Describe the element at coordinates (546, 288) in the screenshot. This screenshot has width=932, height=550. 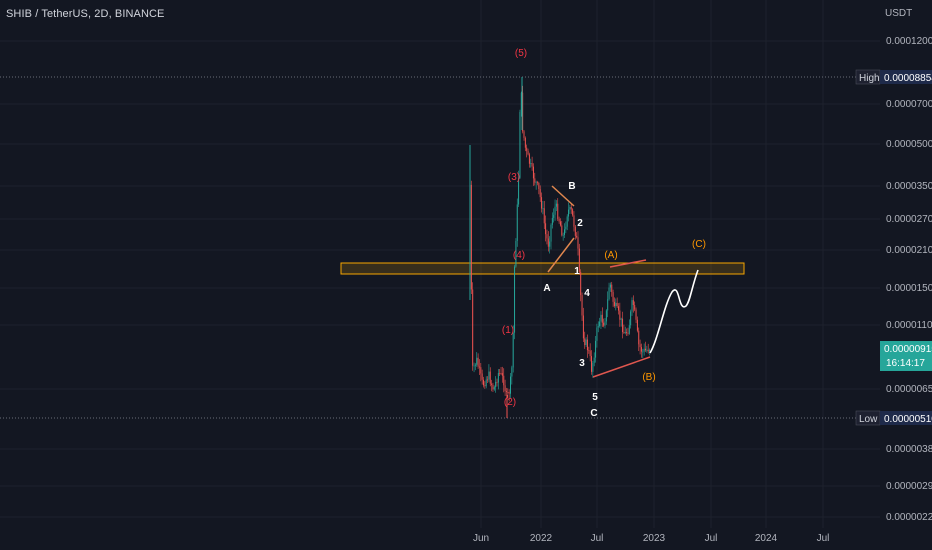
I see `wave-label: A` at that location.